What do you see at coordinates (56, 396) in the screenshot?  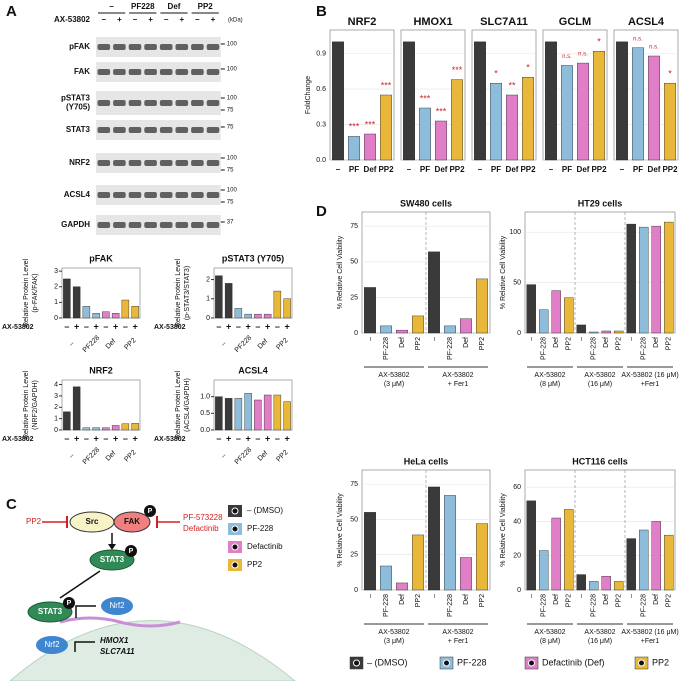 I see `y-tick-label: 3` at bounding box center [56, 396].